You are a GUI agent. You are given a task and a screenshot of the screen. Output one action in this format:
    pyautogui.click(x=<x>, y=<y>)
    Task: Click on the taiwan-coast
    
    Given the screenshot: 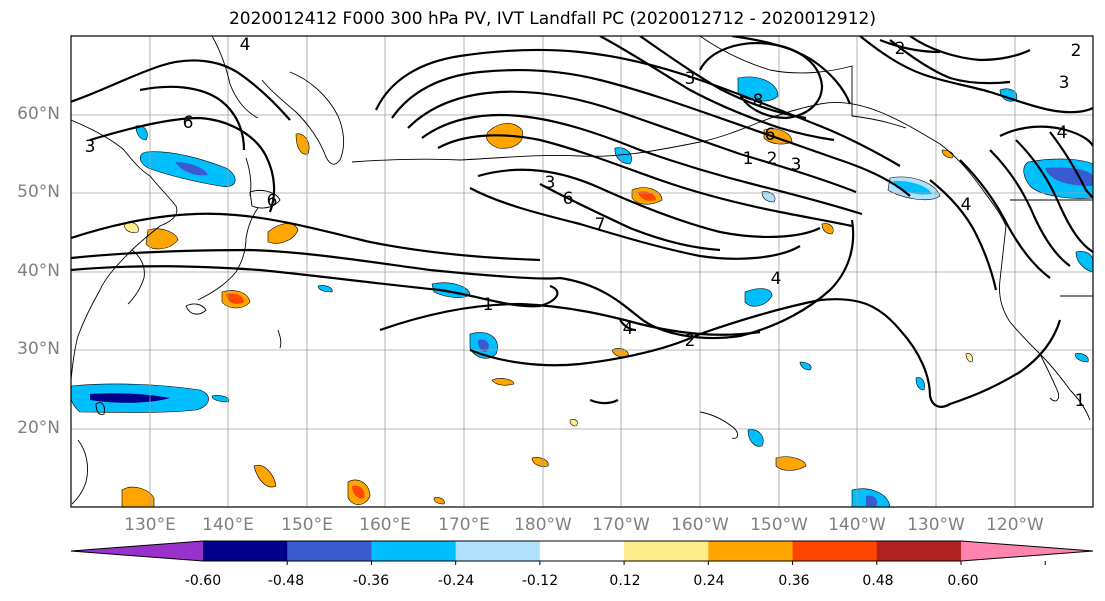 What is the action you would take?
    pyautogui.click(x=100, y=408)
    